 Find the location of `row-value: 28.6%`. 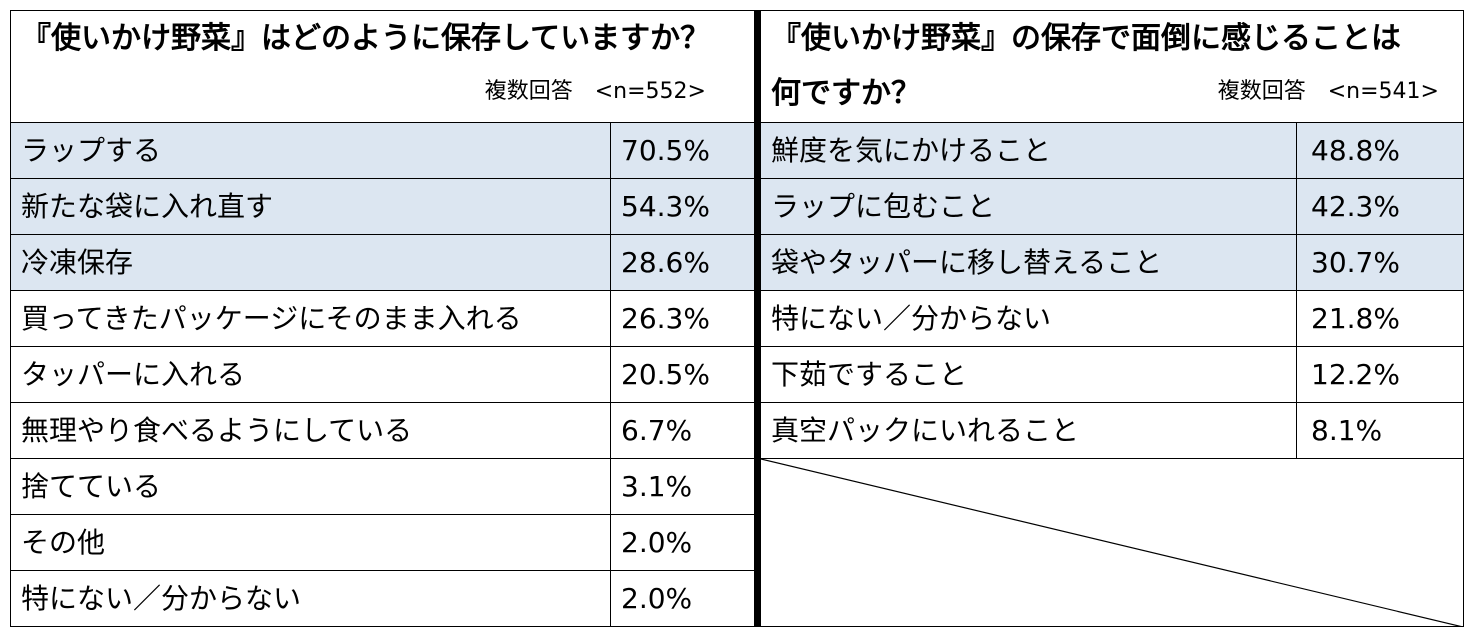

row-value: 28.6% is located at coordinates (682, 262).